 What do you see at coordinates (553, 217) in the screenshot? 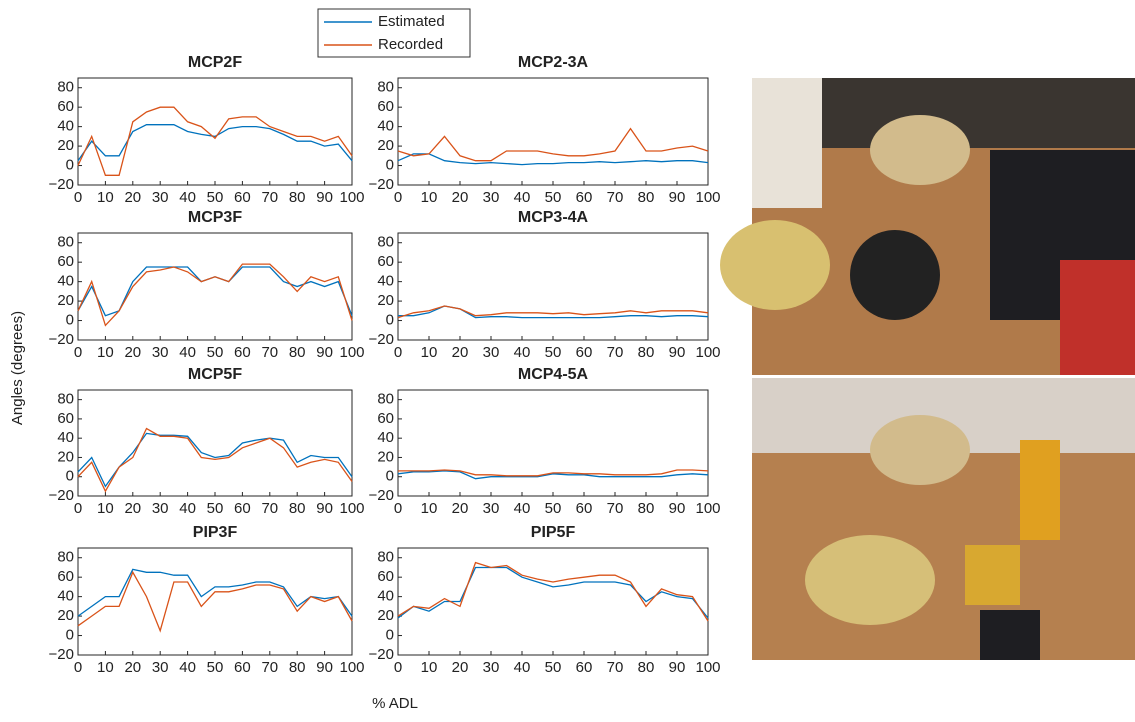
I see `chart-title: MCP3-4A` at bounding box center [553, 217].